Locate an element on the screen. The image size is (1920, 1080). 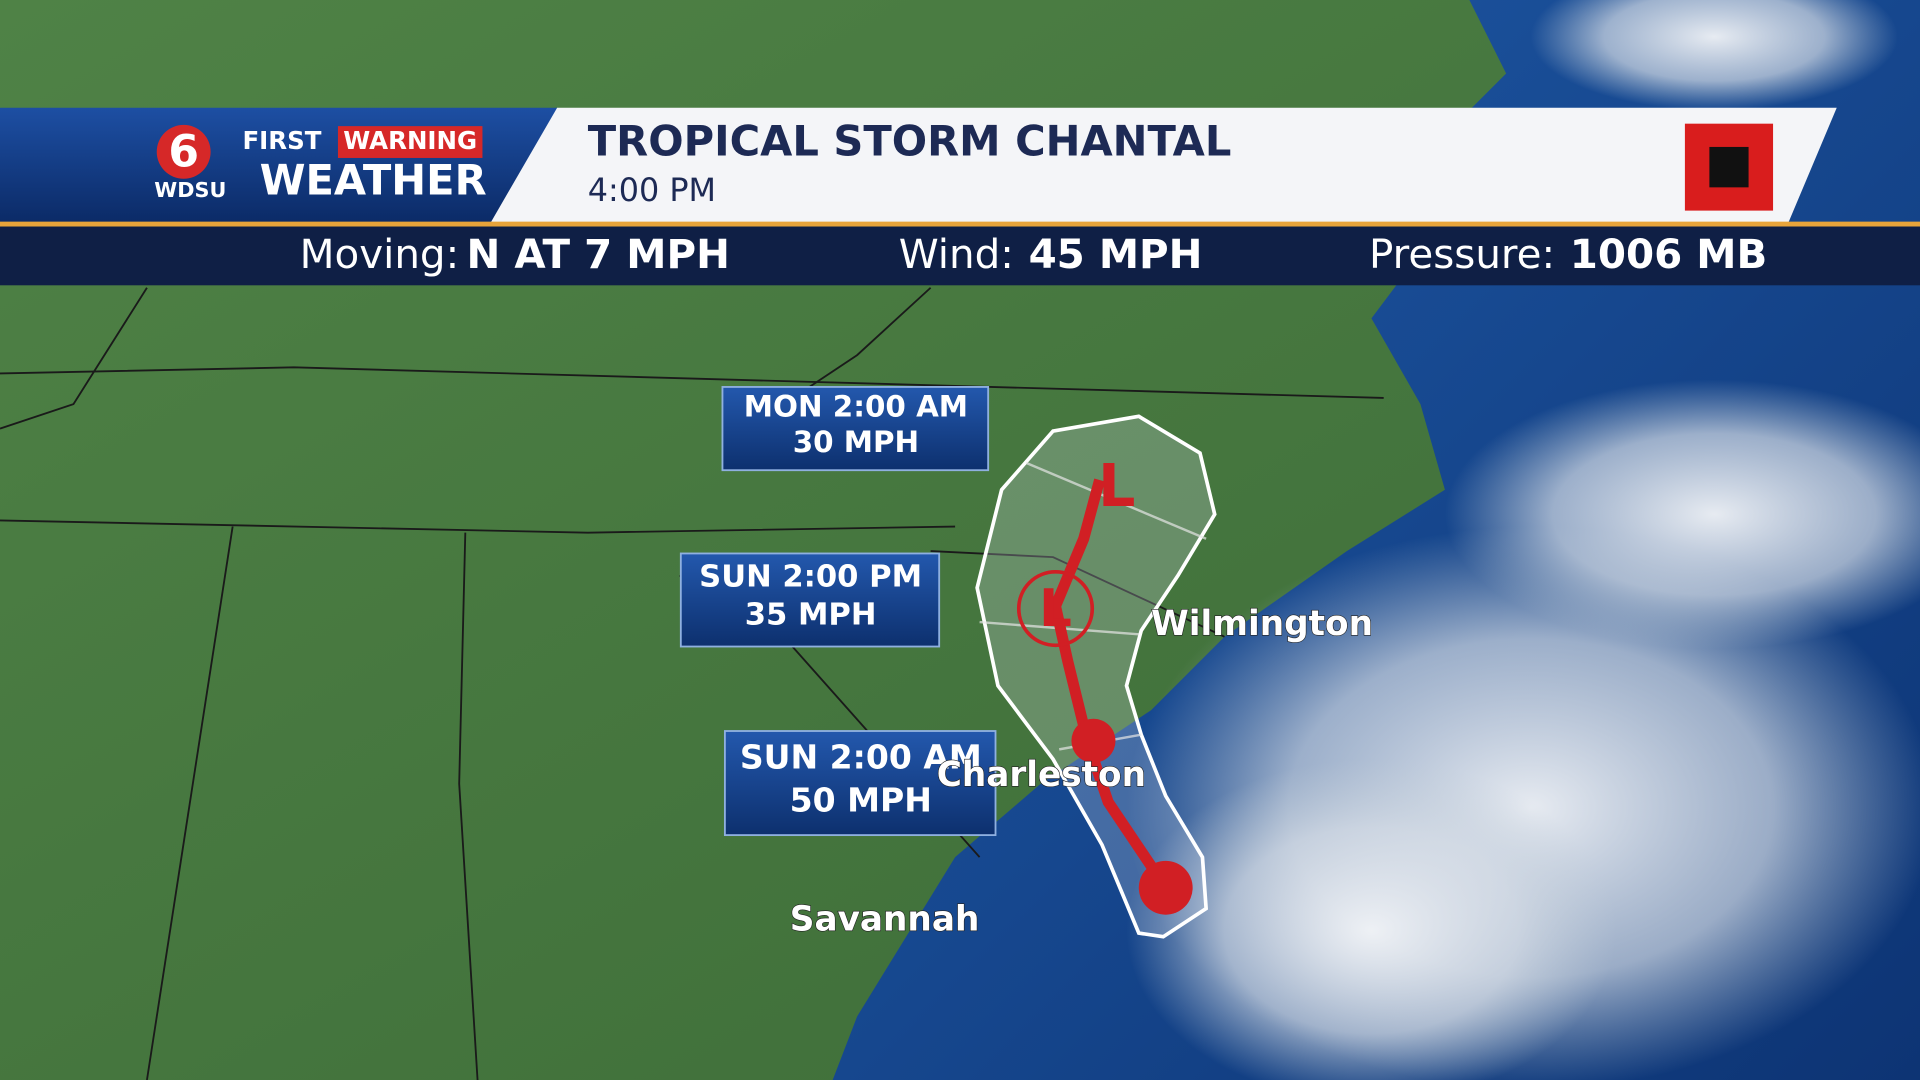
forecast-box: MON 2:00 AM 30 MPH is located at coordinates (855, 429).